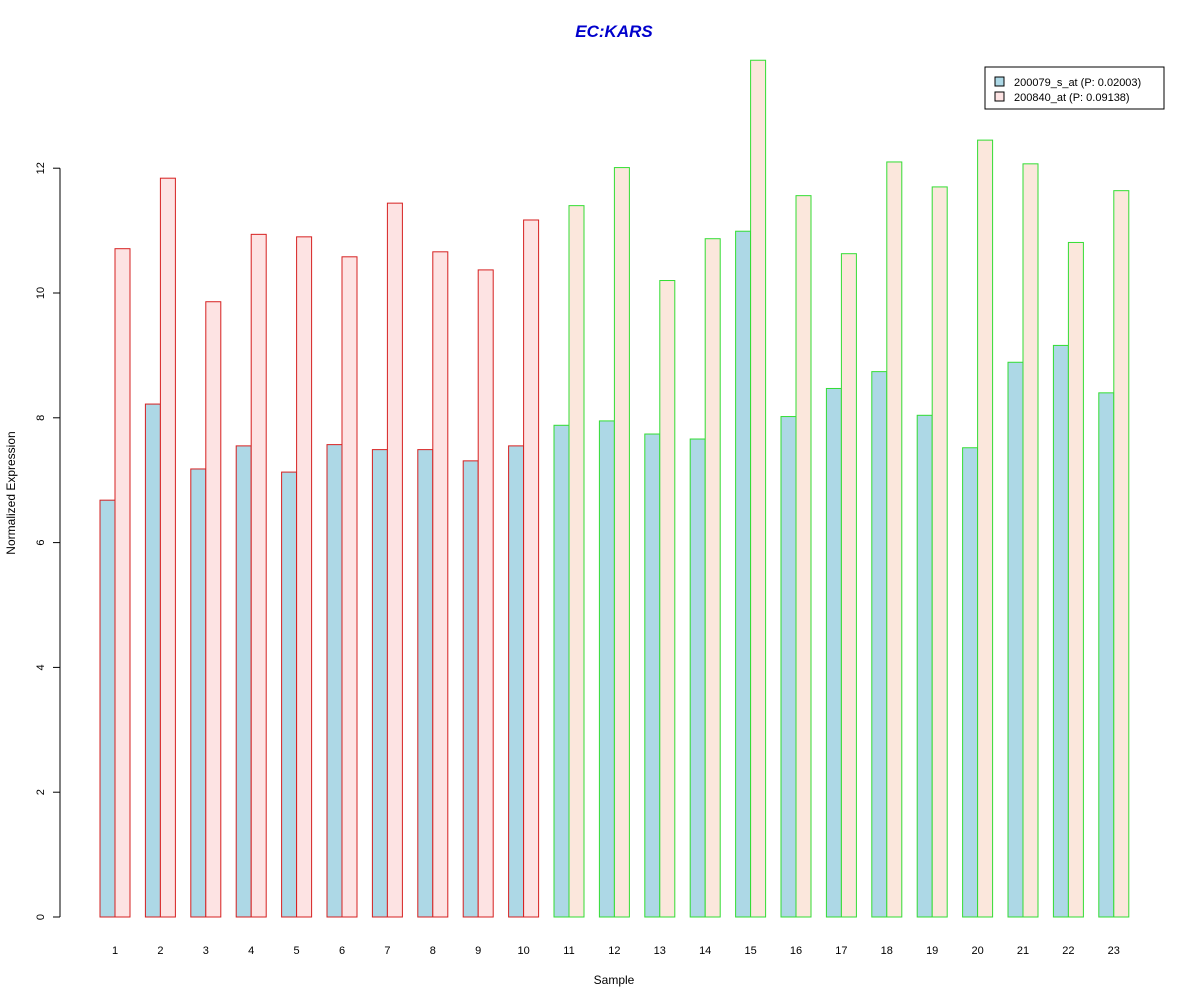  I want to click on x-tick-label: 18, so click(887, 951).